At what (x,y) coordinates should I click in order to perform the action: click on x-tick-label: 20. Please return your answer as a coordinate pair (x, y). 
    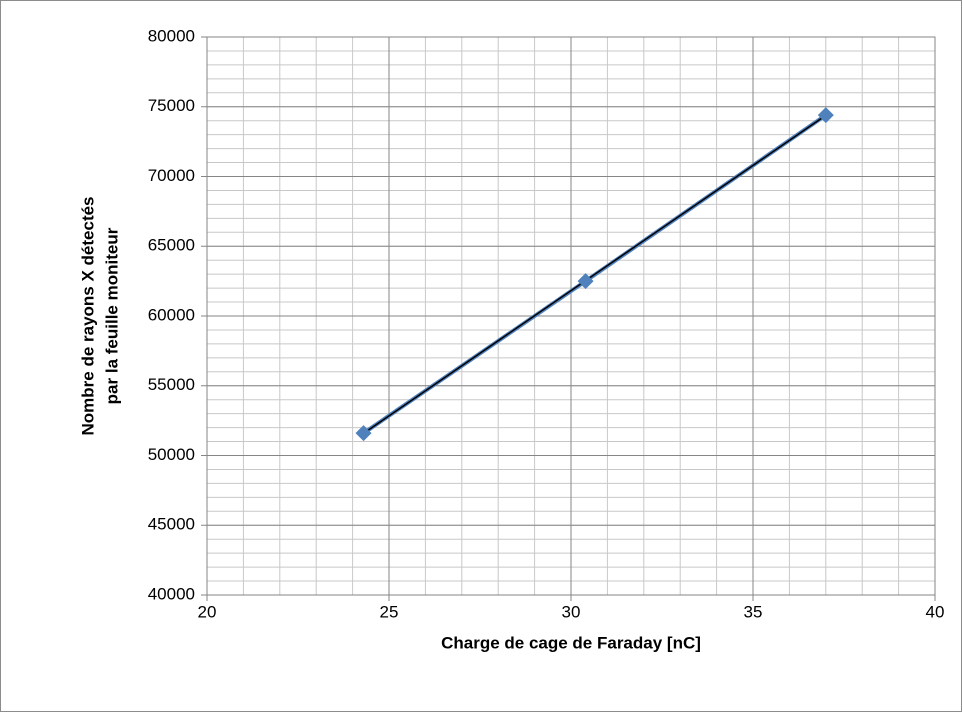
    Looking at the image, I should click on (207, 611).